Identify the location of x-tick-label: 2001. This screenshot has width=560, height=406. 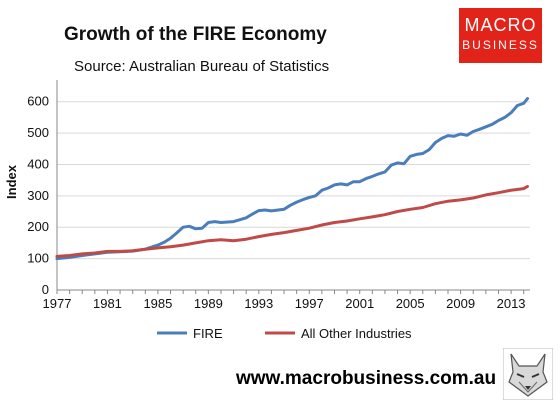
(359, 303).